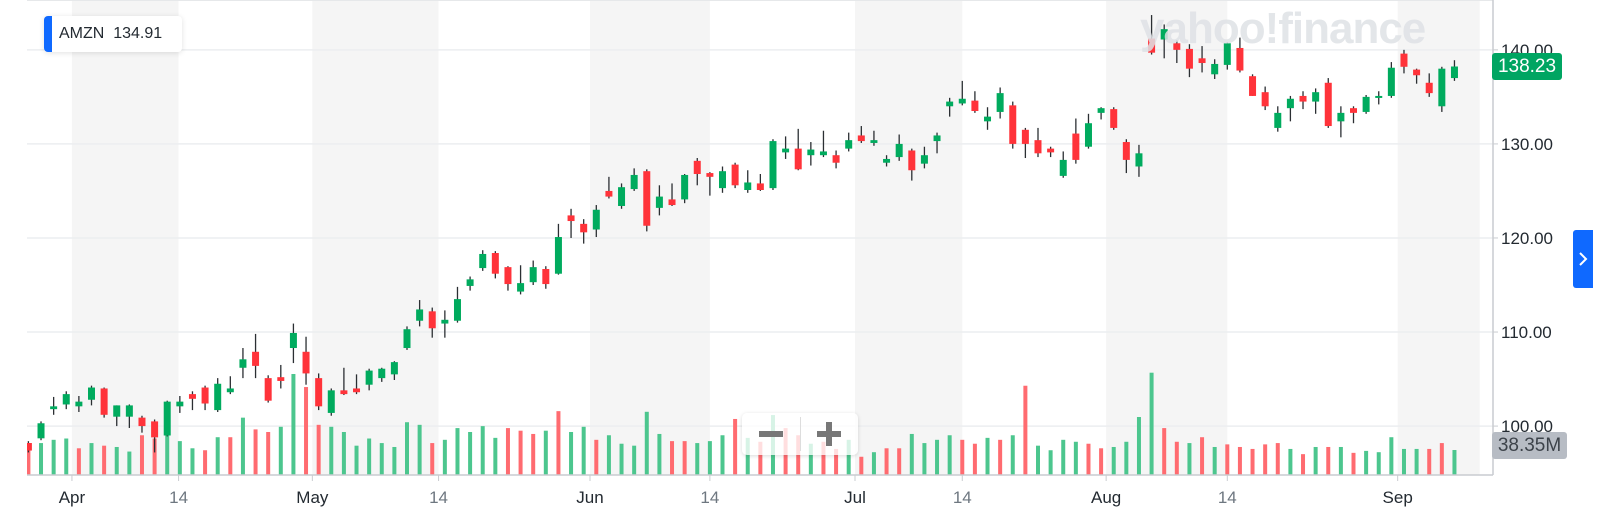  I want to click on x-tick-label: May, so click(312, 497).